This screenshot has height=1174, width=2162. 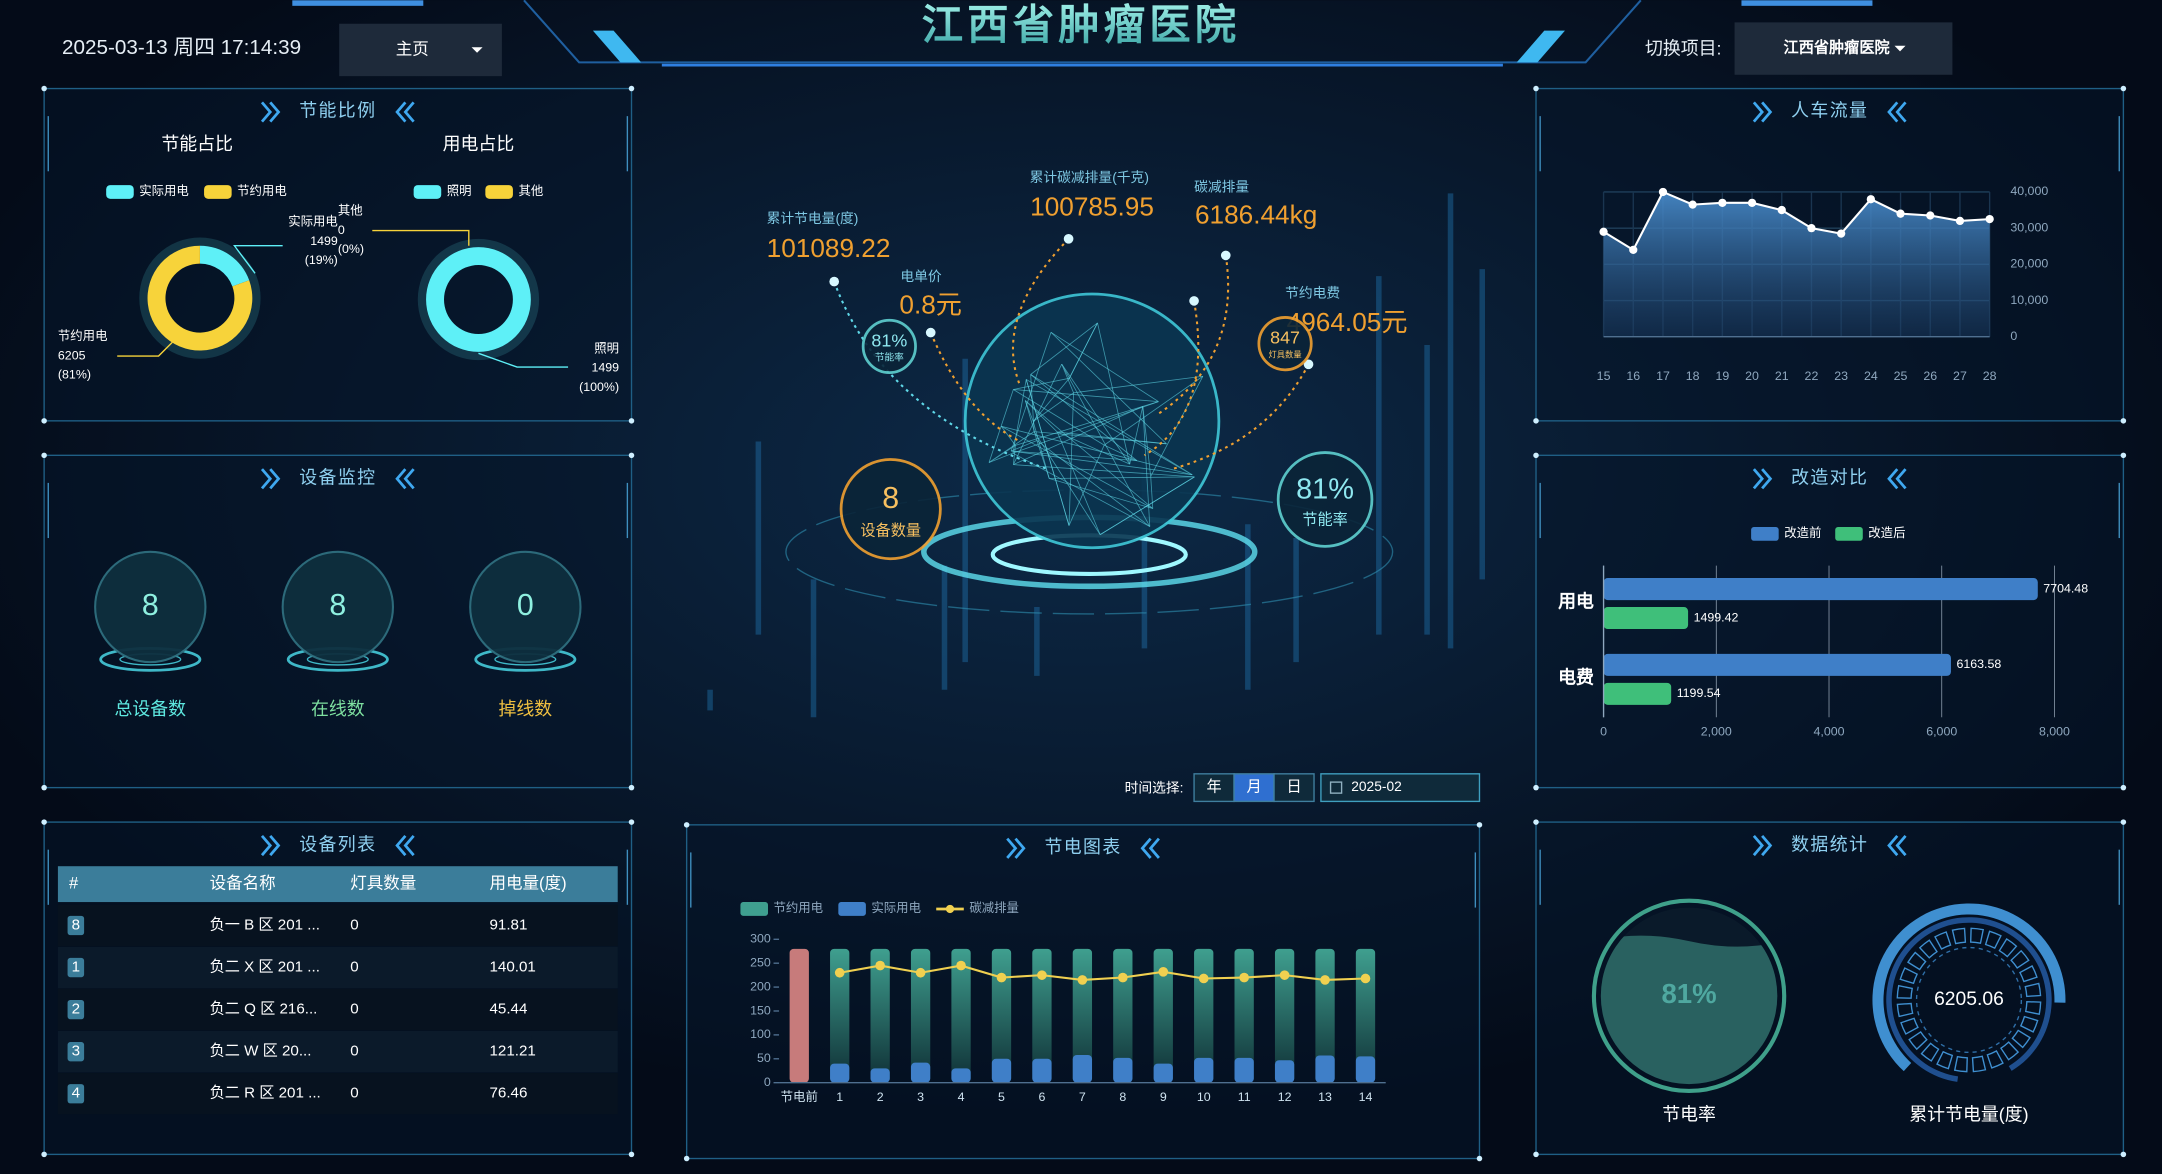 What do you see at coordinates (313, 221) in the screenshot?
I see `slice-name: 实际用电` at bounding box center [313, 221].